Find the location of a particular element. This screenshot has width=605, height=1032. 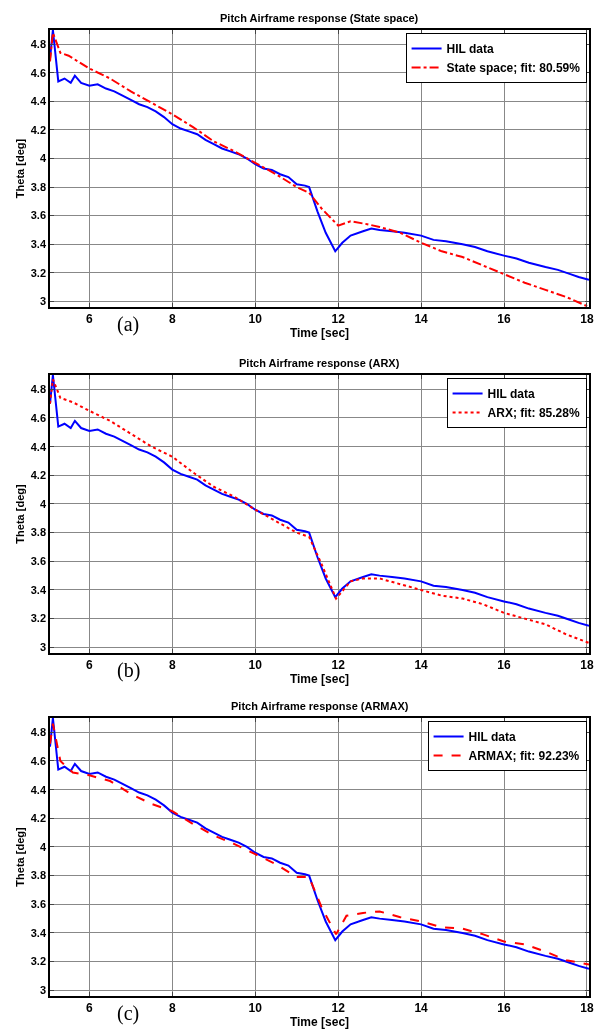

text: (a) is located at coordinates (128, 324).